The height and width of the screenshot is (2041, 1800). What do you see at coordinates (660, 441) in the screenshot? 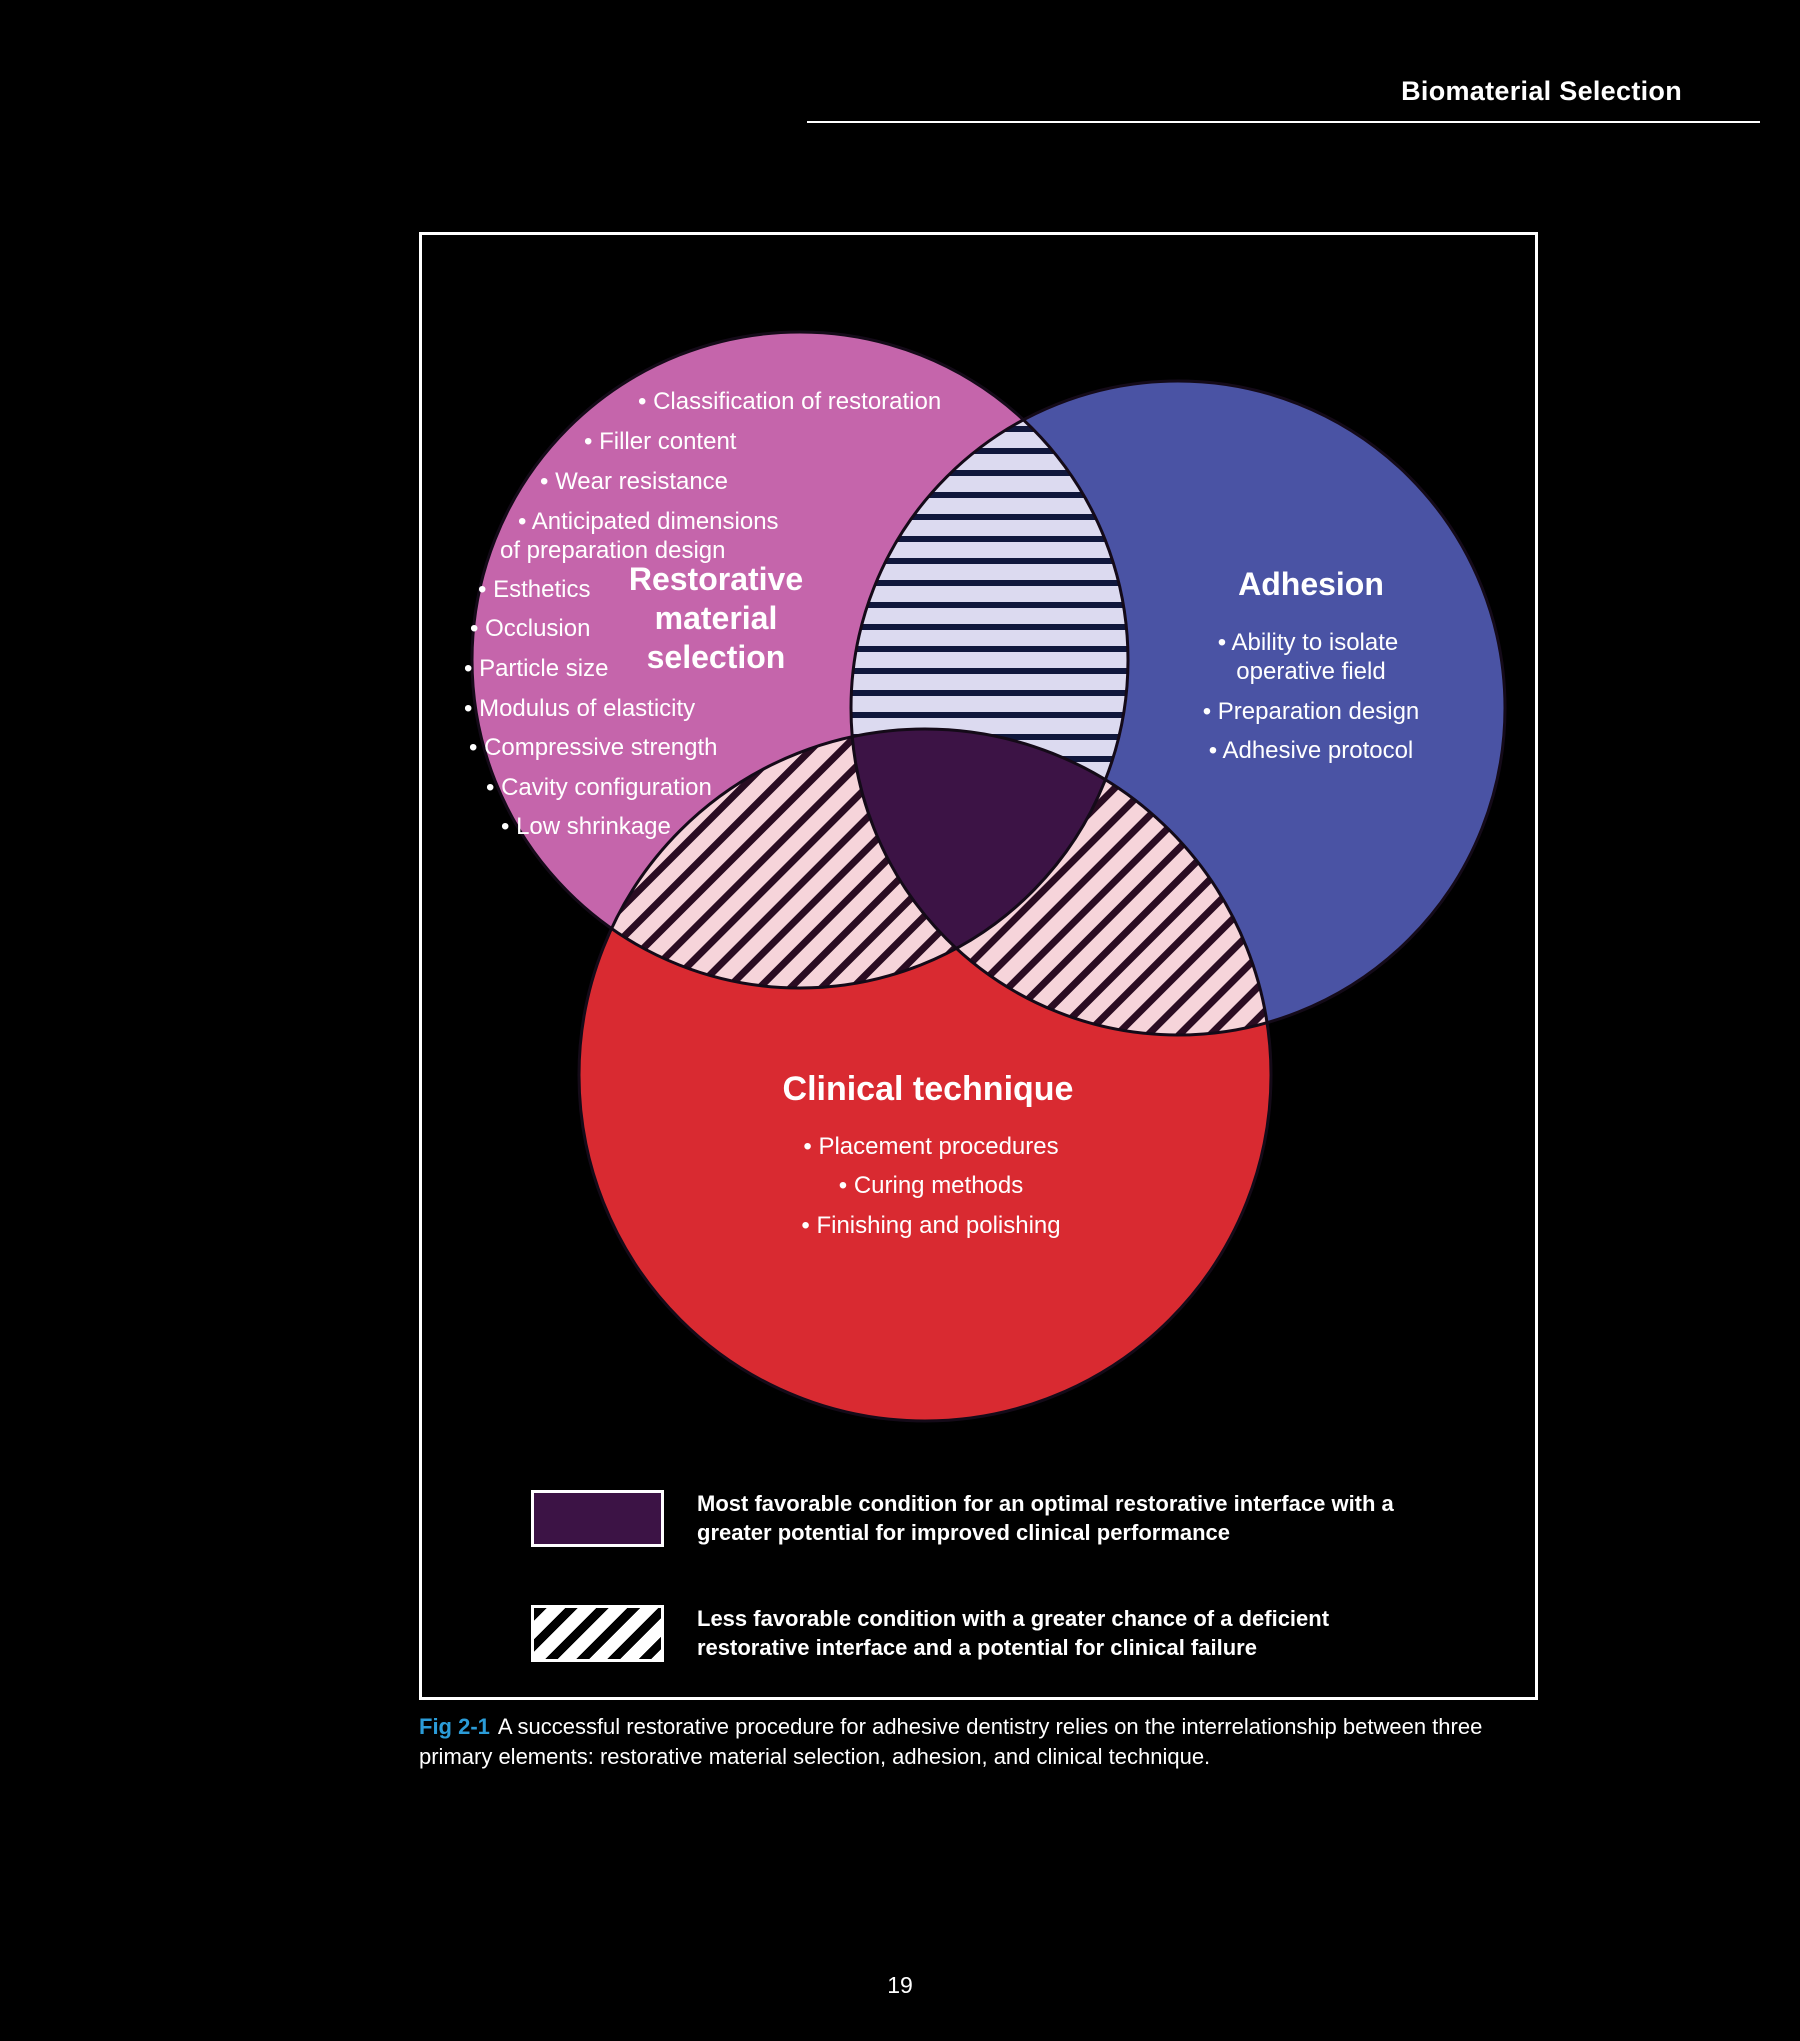
I see `material-item: • Filler content` at bounding box center [660, 441].